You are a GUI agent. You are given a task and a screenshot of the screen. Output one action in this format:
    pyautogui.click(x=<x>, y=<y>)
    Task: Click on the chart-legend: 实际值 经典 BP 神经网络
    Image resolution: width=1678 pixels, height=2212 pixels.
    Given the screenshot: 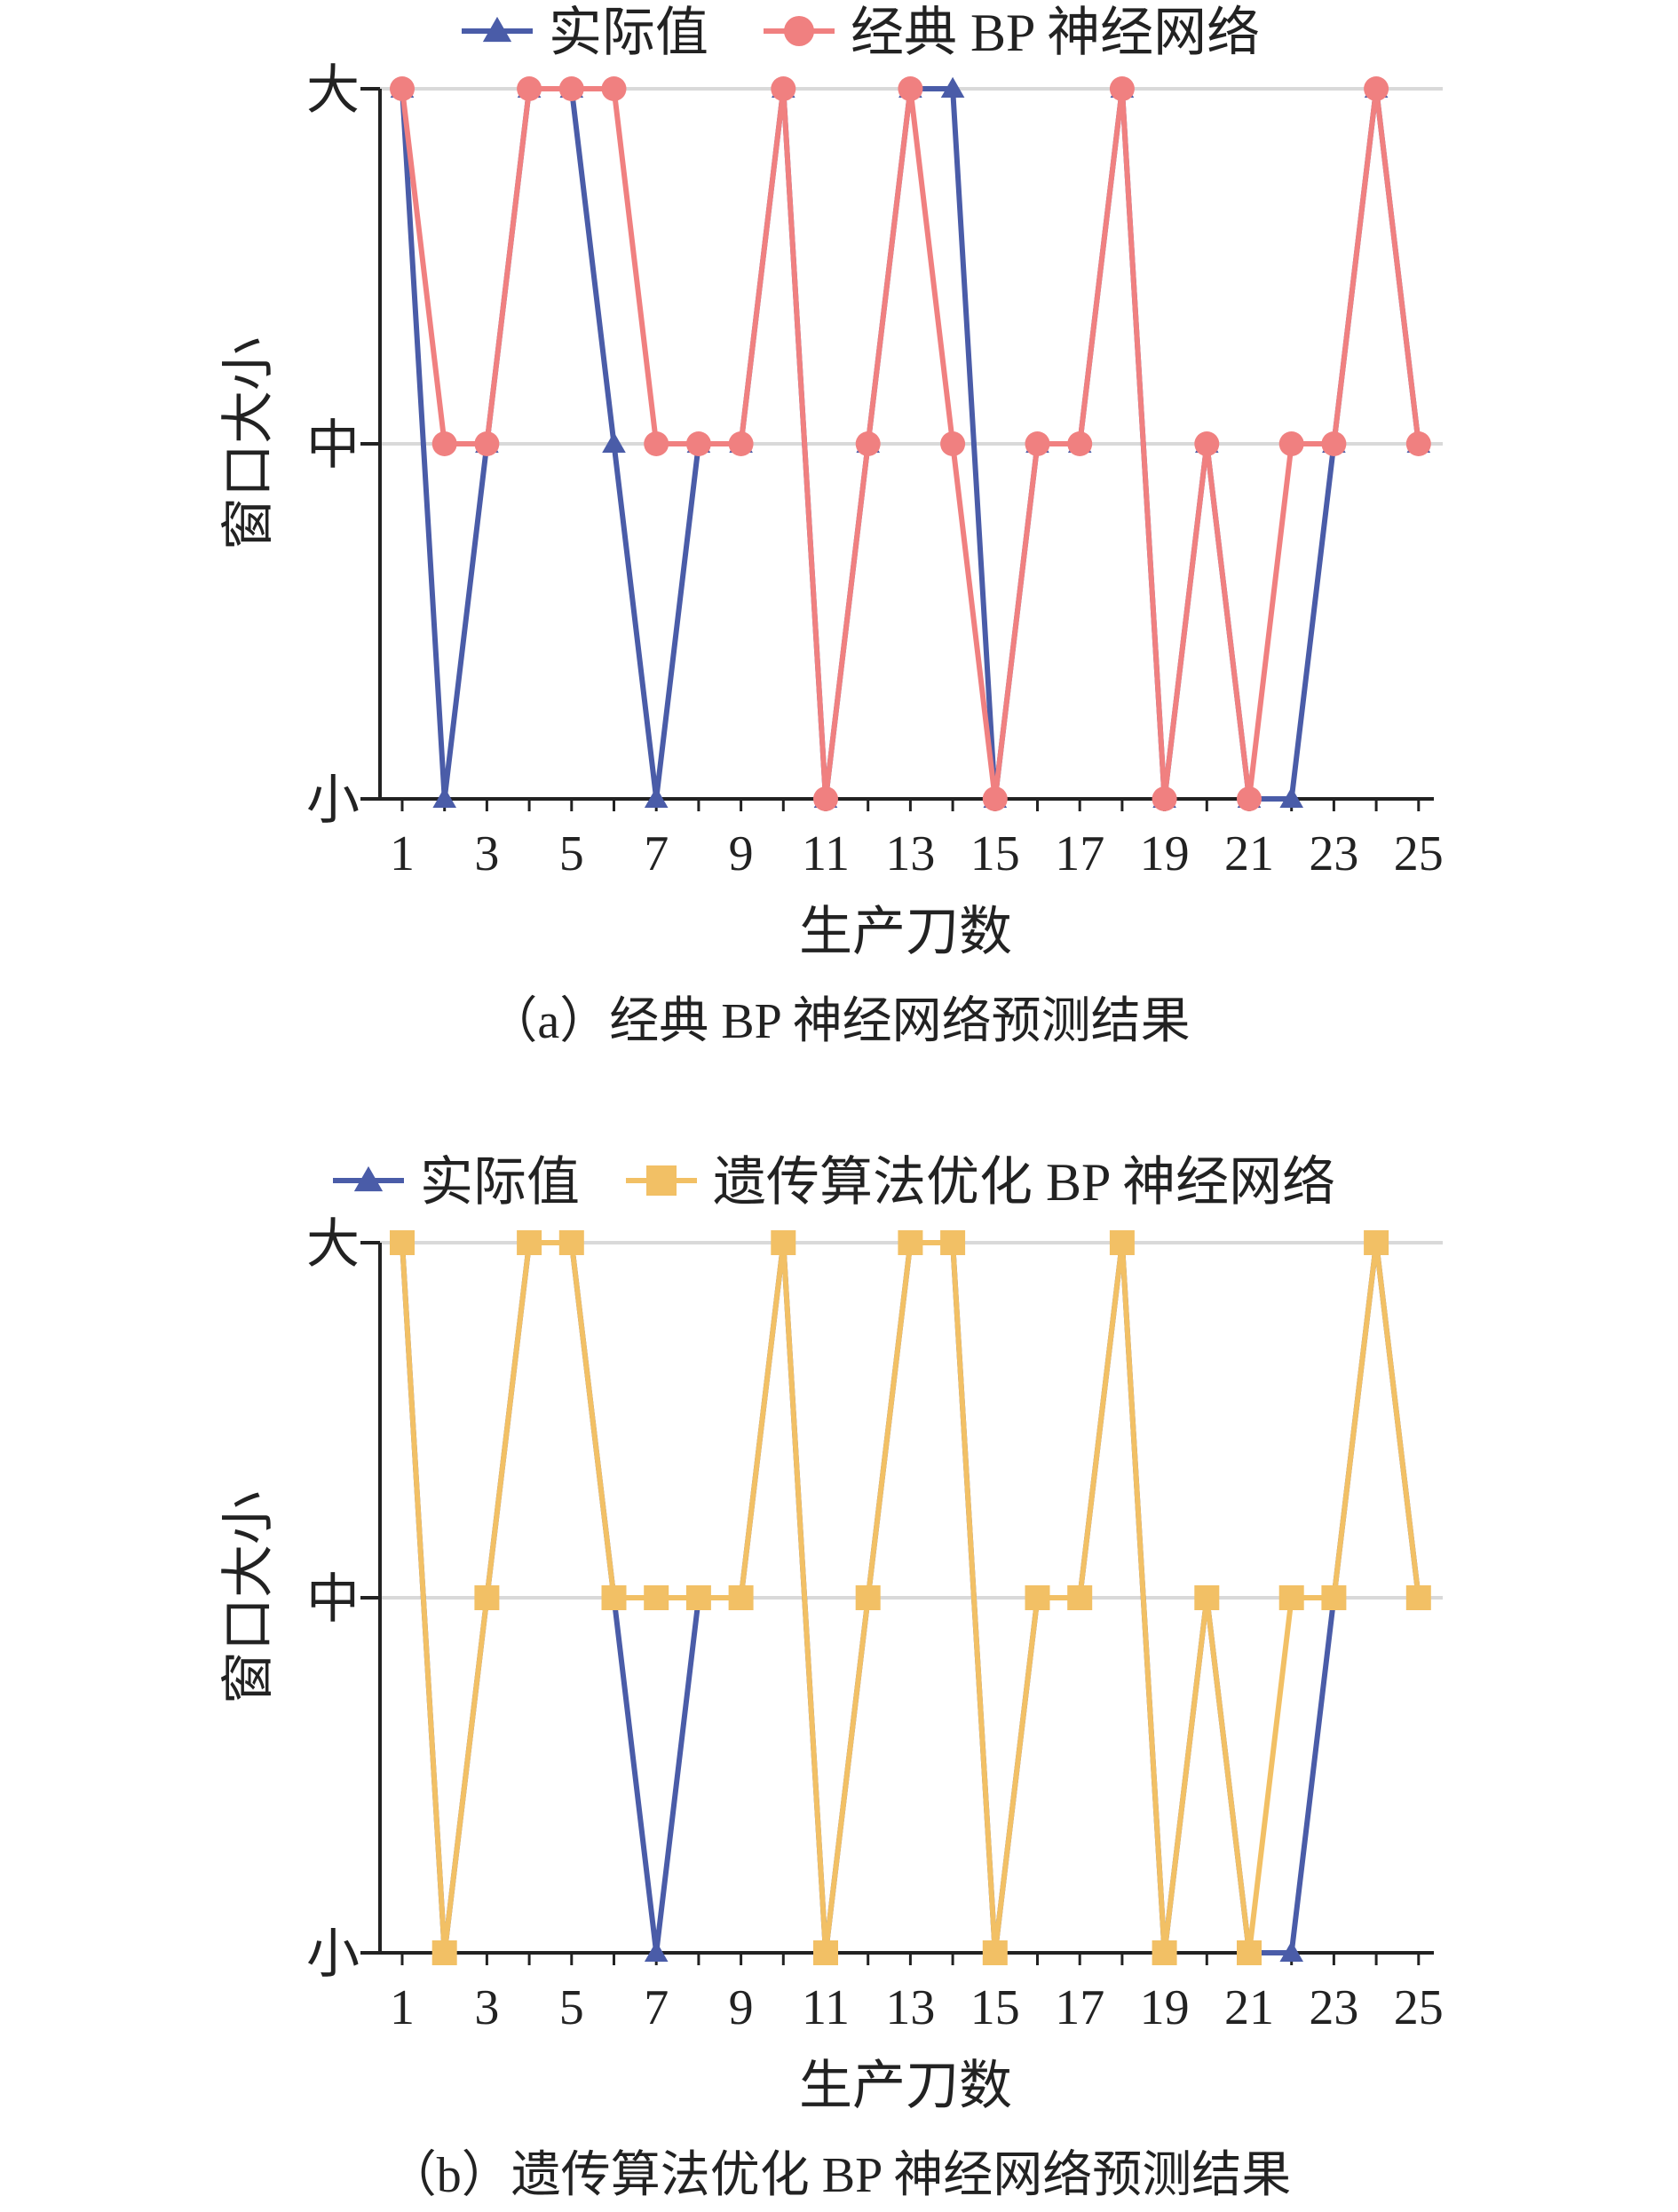 What is the action you would take?
    pyautogui.click(x=861, y=33)
    